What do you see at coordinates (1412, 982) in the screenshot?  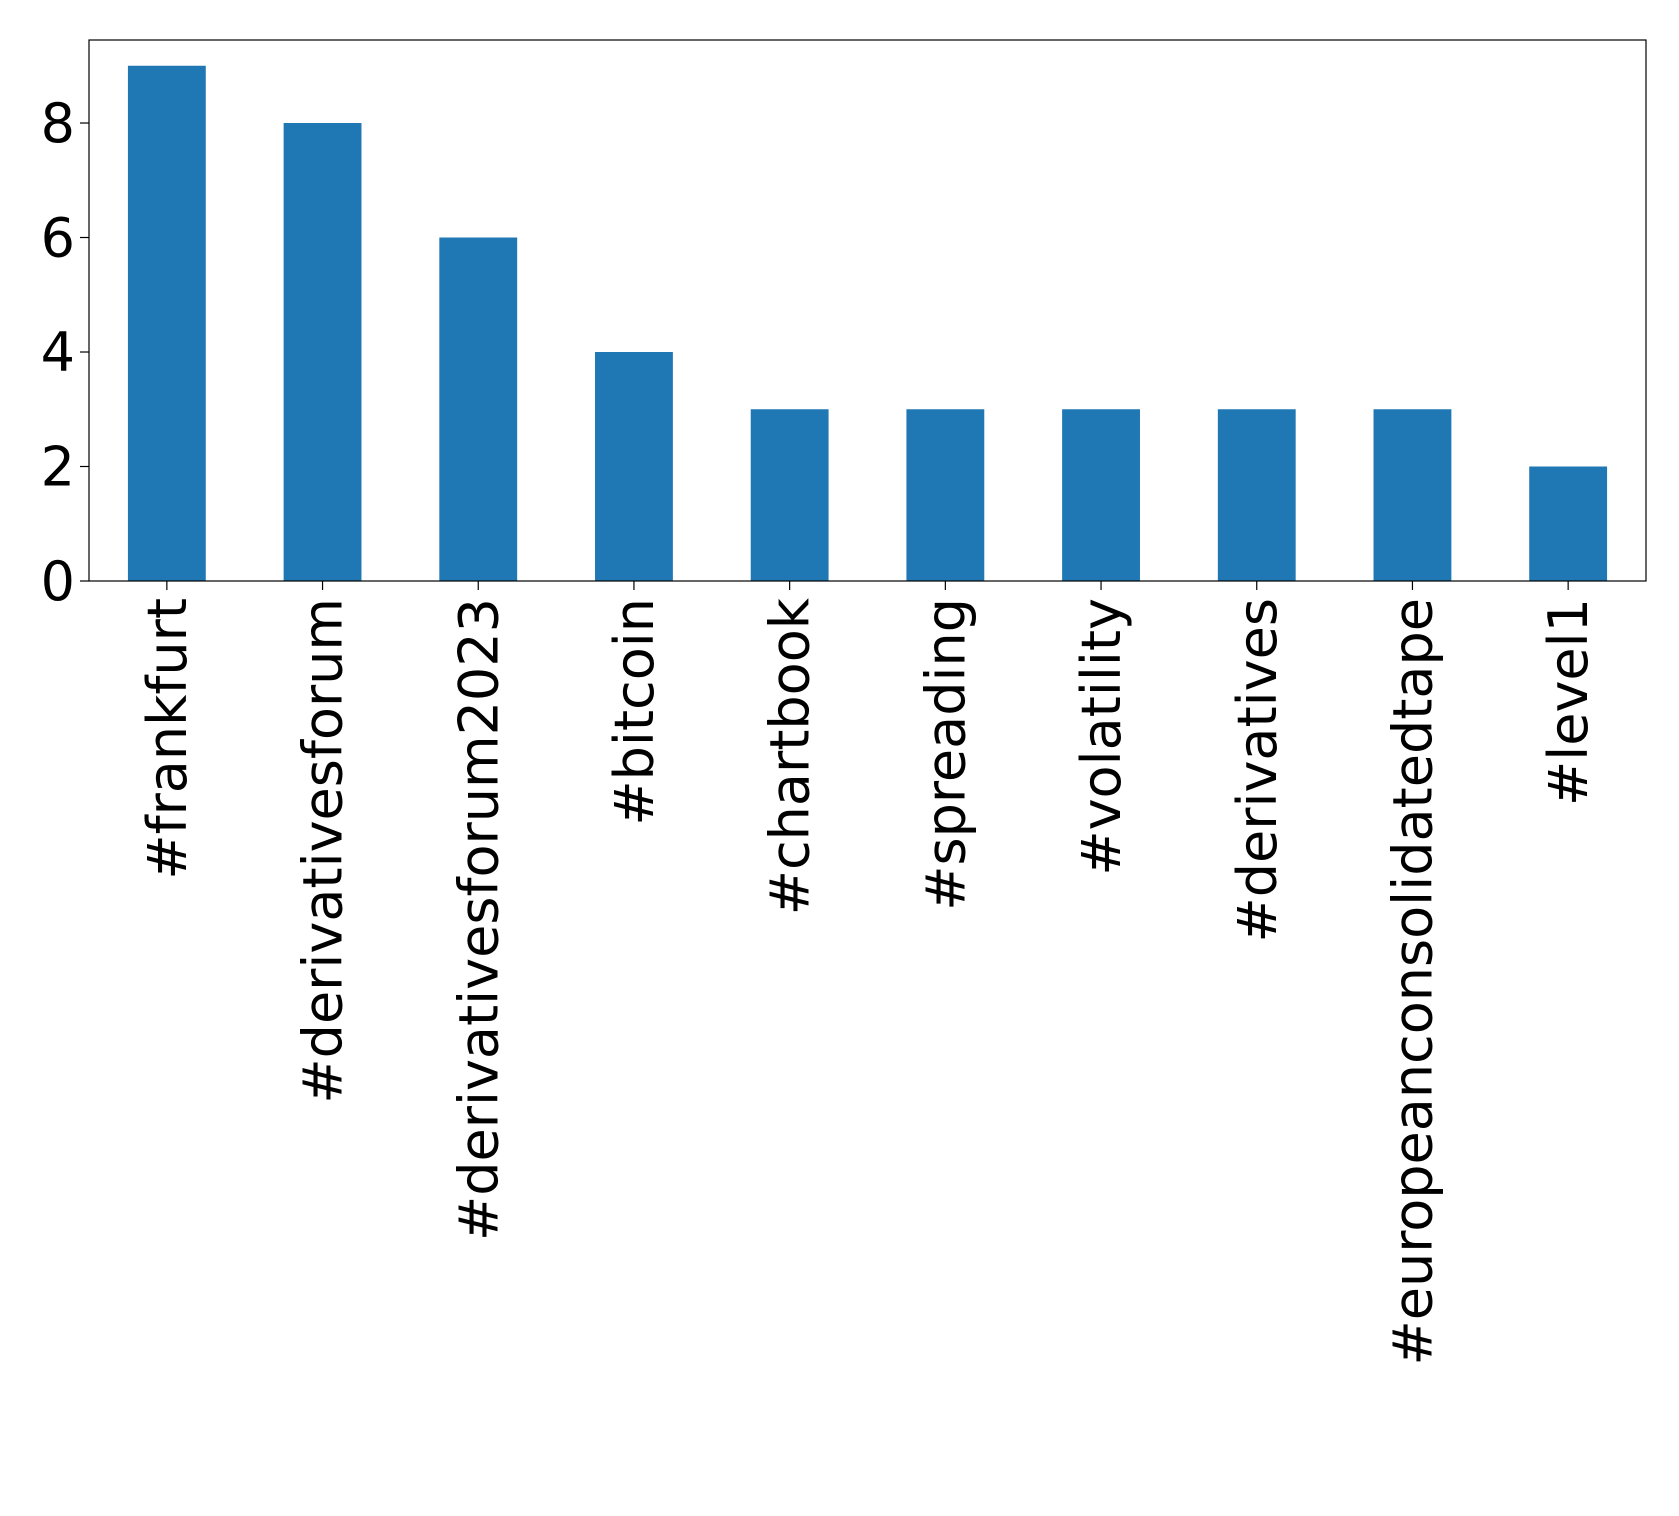 I see `x-tick-label: #europeanconsolidatedtape` at bounding box center [1412, 982].